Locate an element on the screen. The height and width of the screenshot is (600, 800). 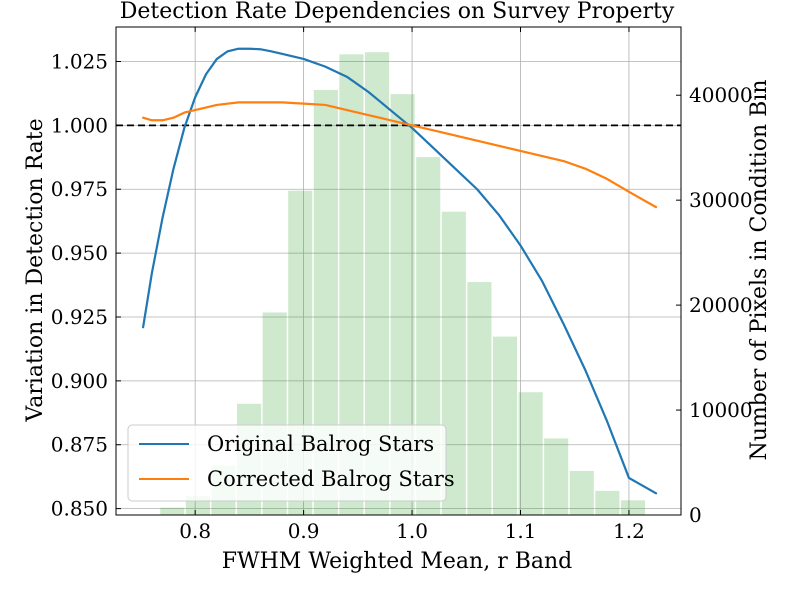
y-axis-title: Variation in Detection Rate is located at coordinates (35, 270).